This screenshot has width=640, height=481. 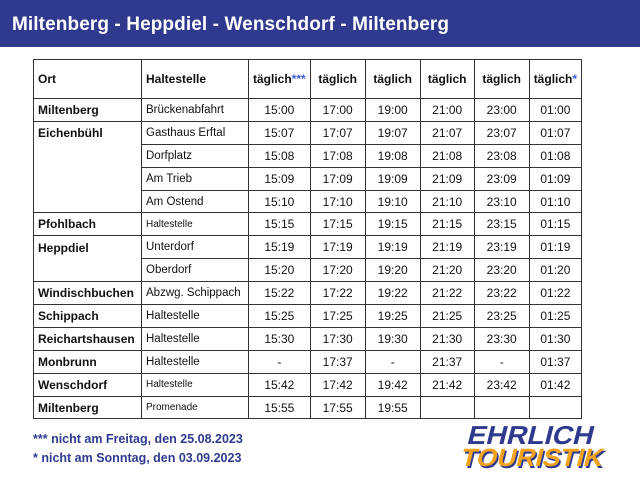 What do you see at coordinates (279, 79) in the screenshot?
I see `column-header-time: täglich***` at bounding box center [279, 79].